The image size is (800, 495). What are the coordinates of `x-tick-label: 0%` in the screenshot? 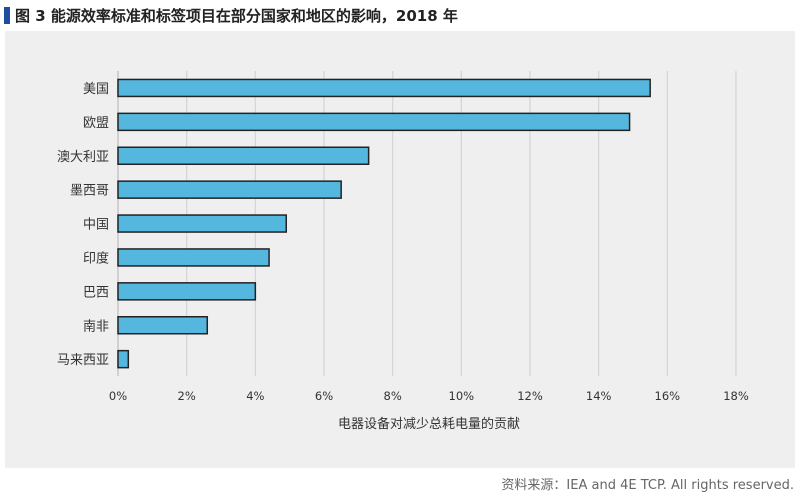 It's located at (118, 396).